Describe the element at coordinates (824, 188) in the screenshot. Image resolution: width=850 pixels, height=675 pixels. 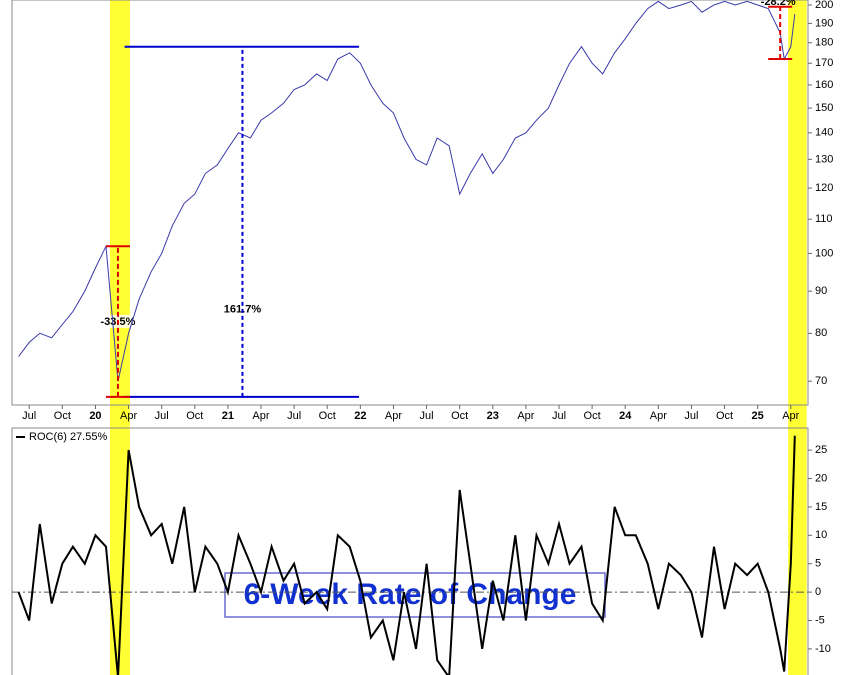
I see `y-tick-label: 120` at that location.